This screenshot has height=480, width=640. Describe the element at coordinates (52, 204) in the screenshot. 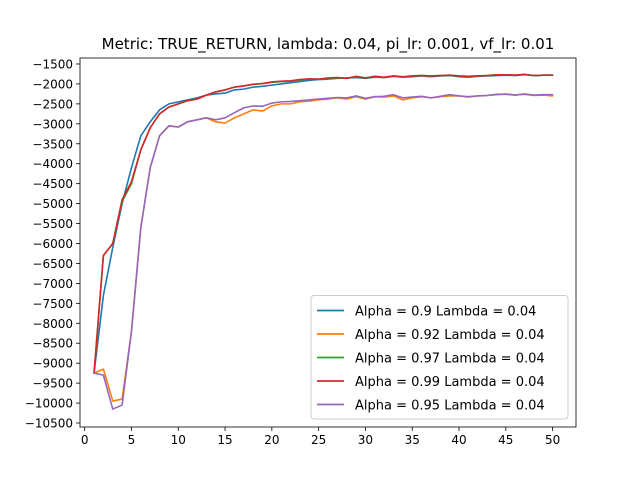

I see `y-tick-label: −5000` at that location.